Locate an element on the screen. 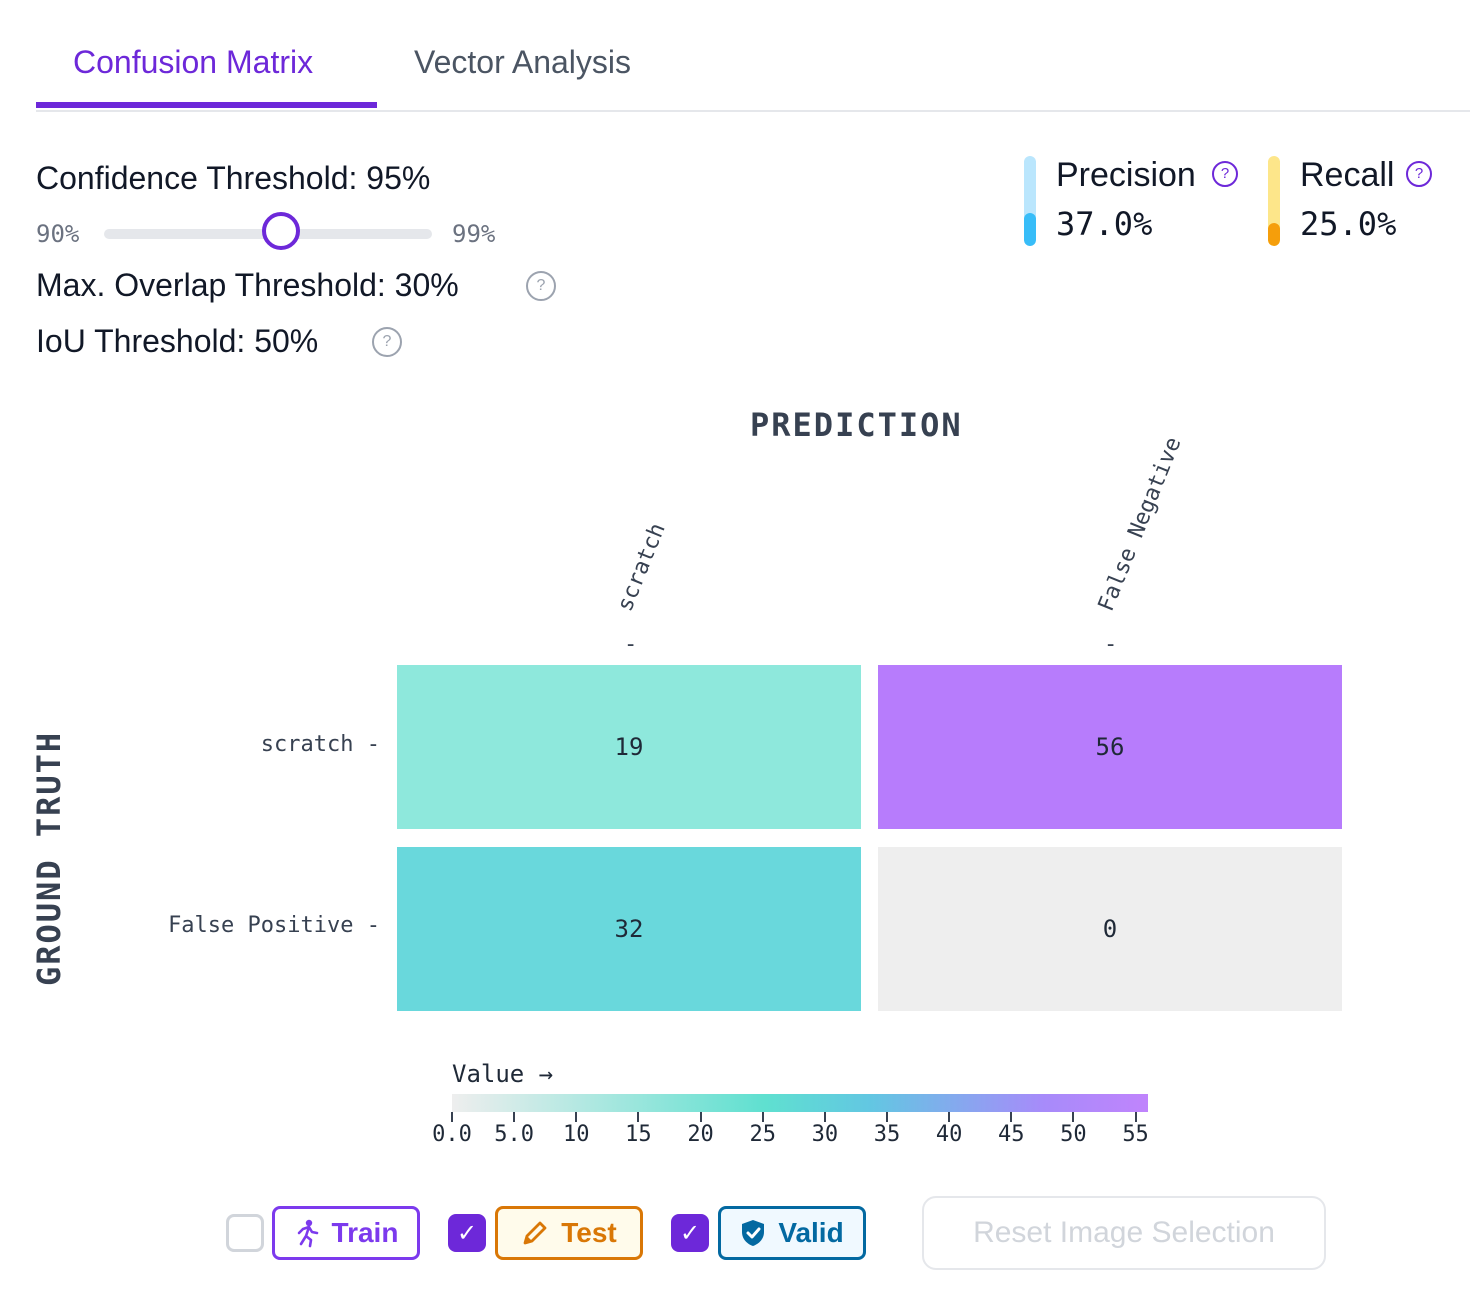  matrix-cell-false-positive-scratch: 32 is located at coordinates (629, 929).